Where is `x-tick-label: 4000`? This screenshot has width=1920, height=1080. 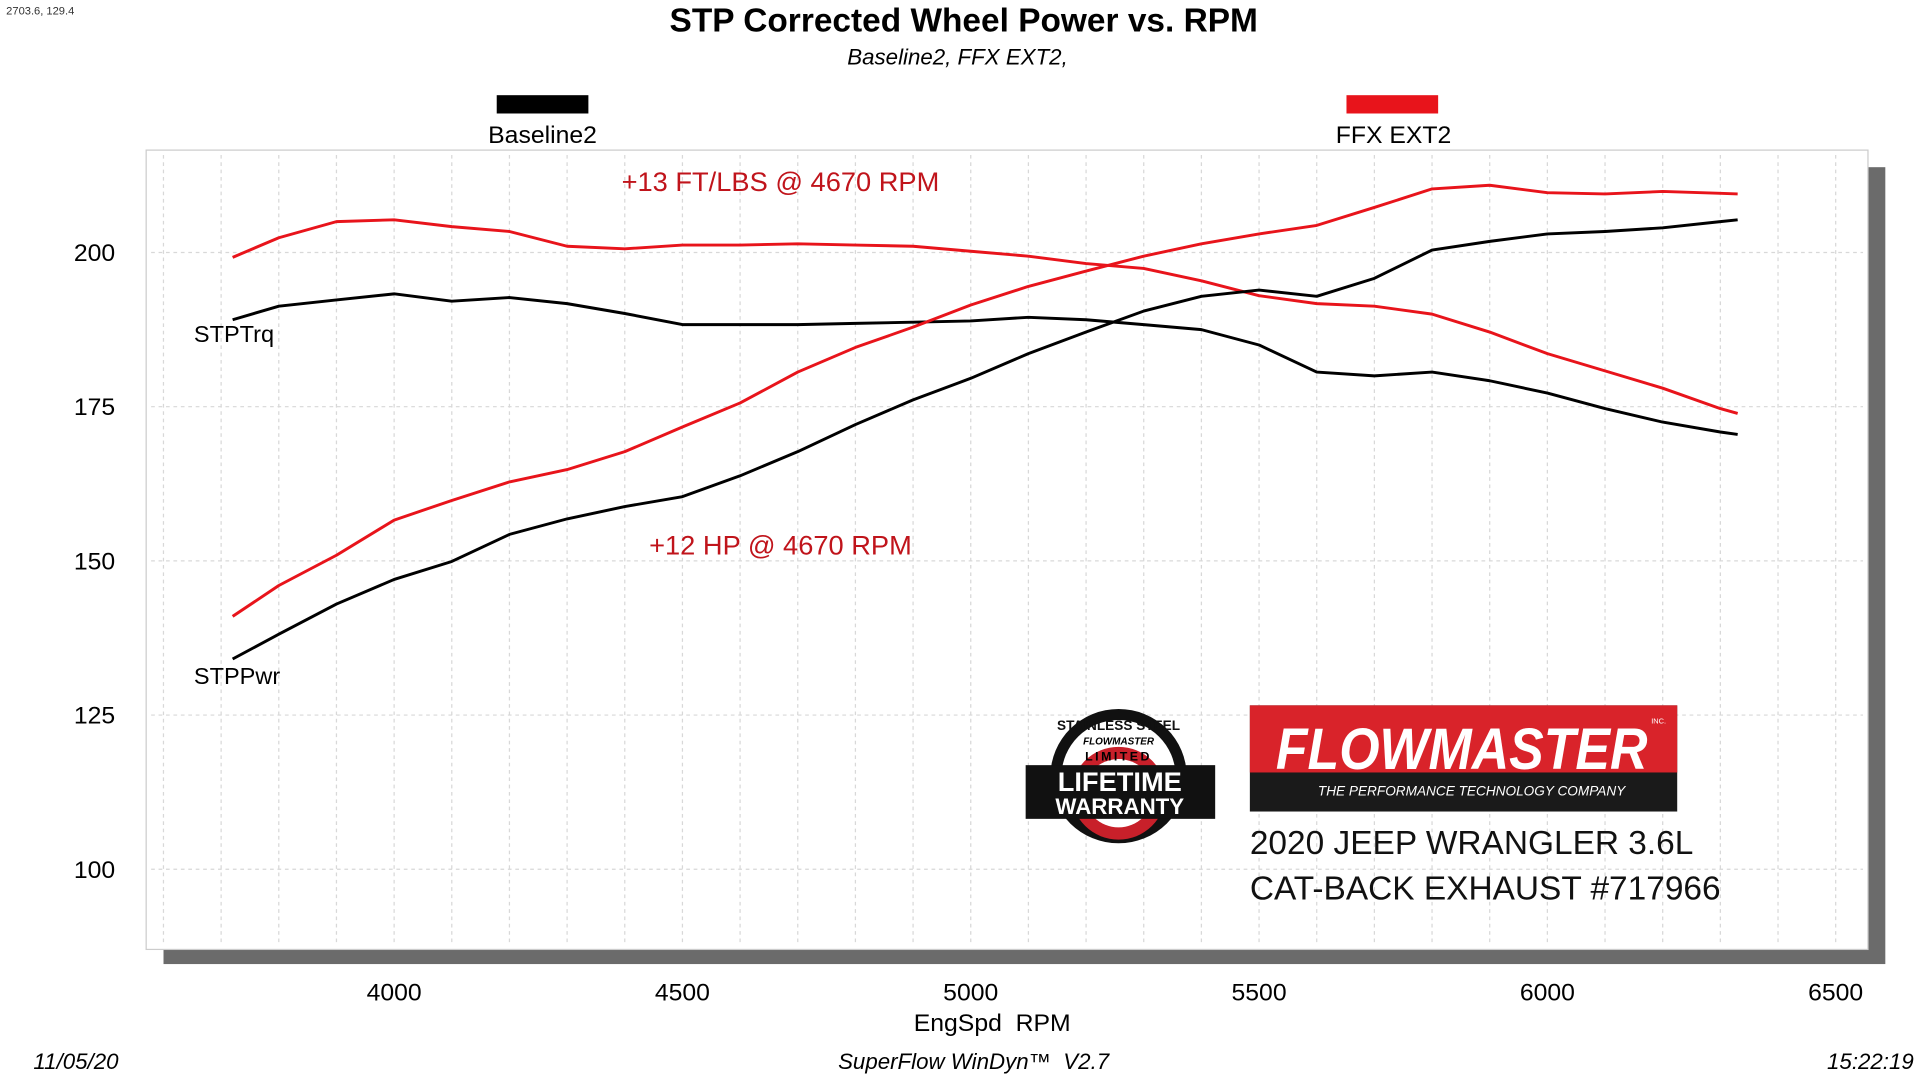
x-tick-label: 4000 is located at coordinates (394, 993).